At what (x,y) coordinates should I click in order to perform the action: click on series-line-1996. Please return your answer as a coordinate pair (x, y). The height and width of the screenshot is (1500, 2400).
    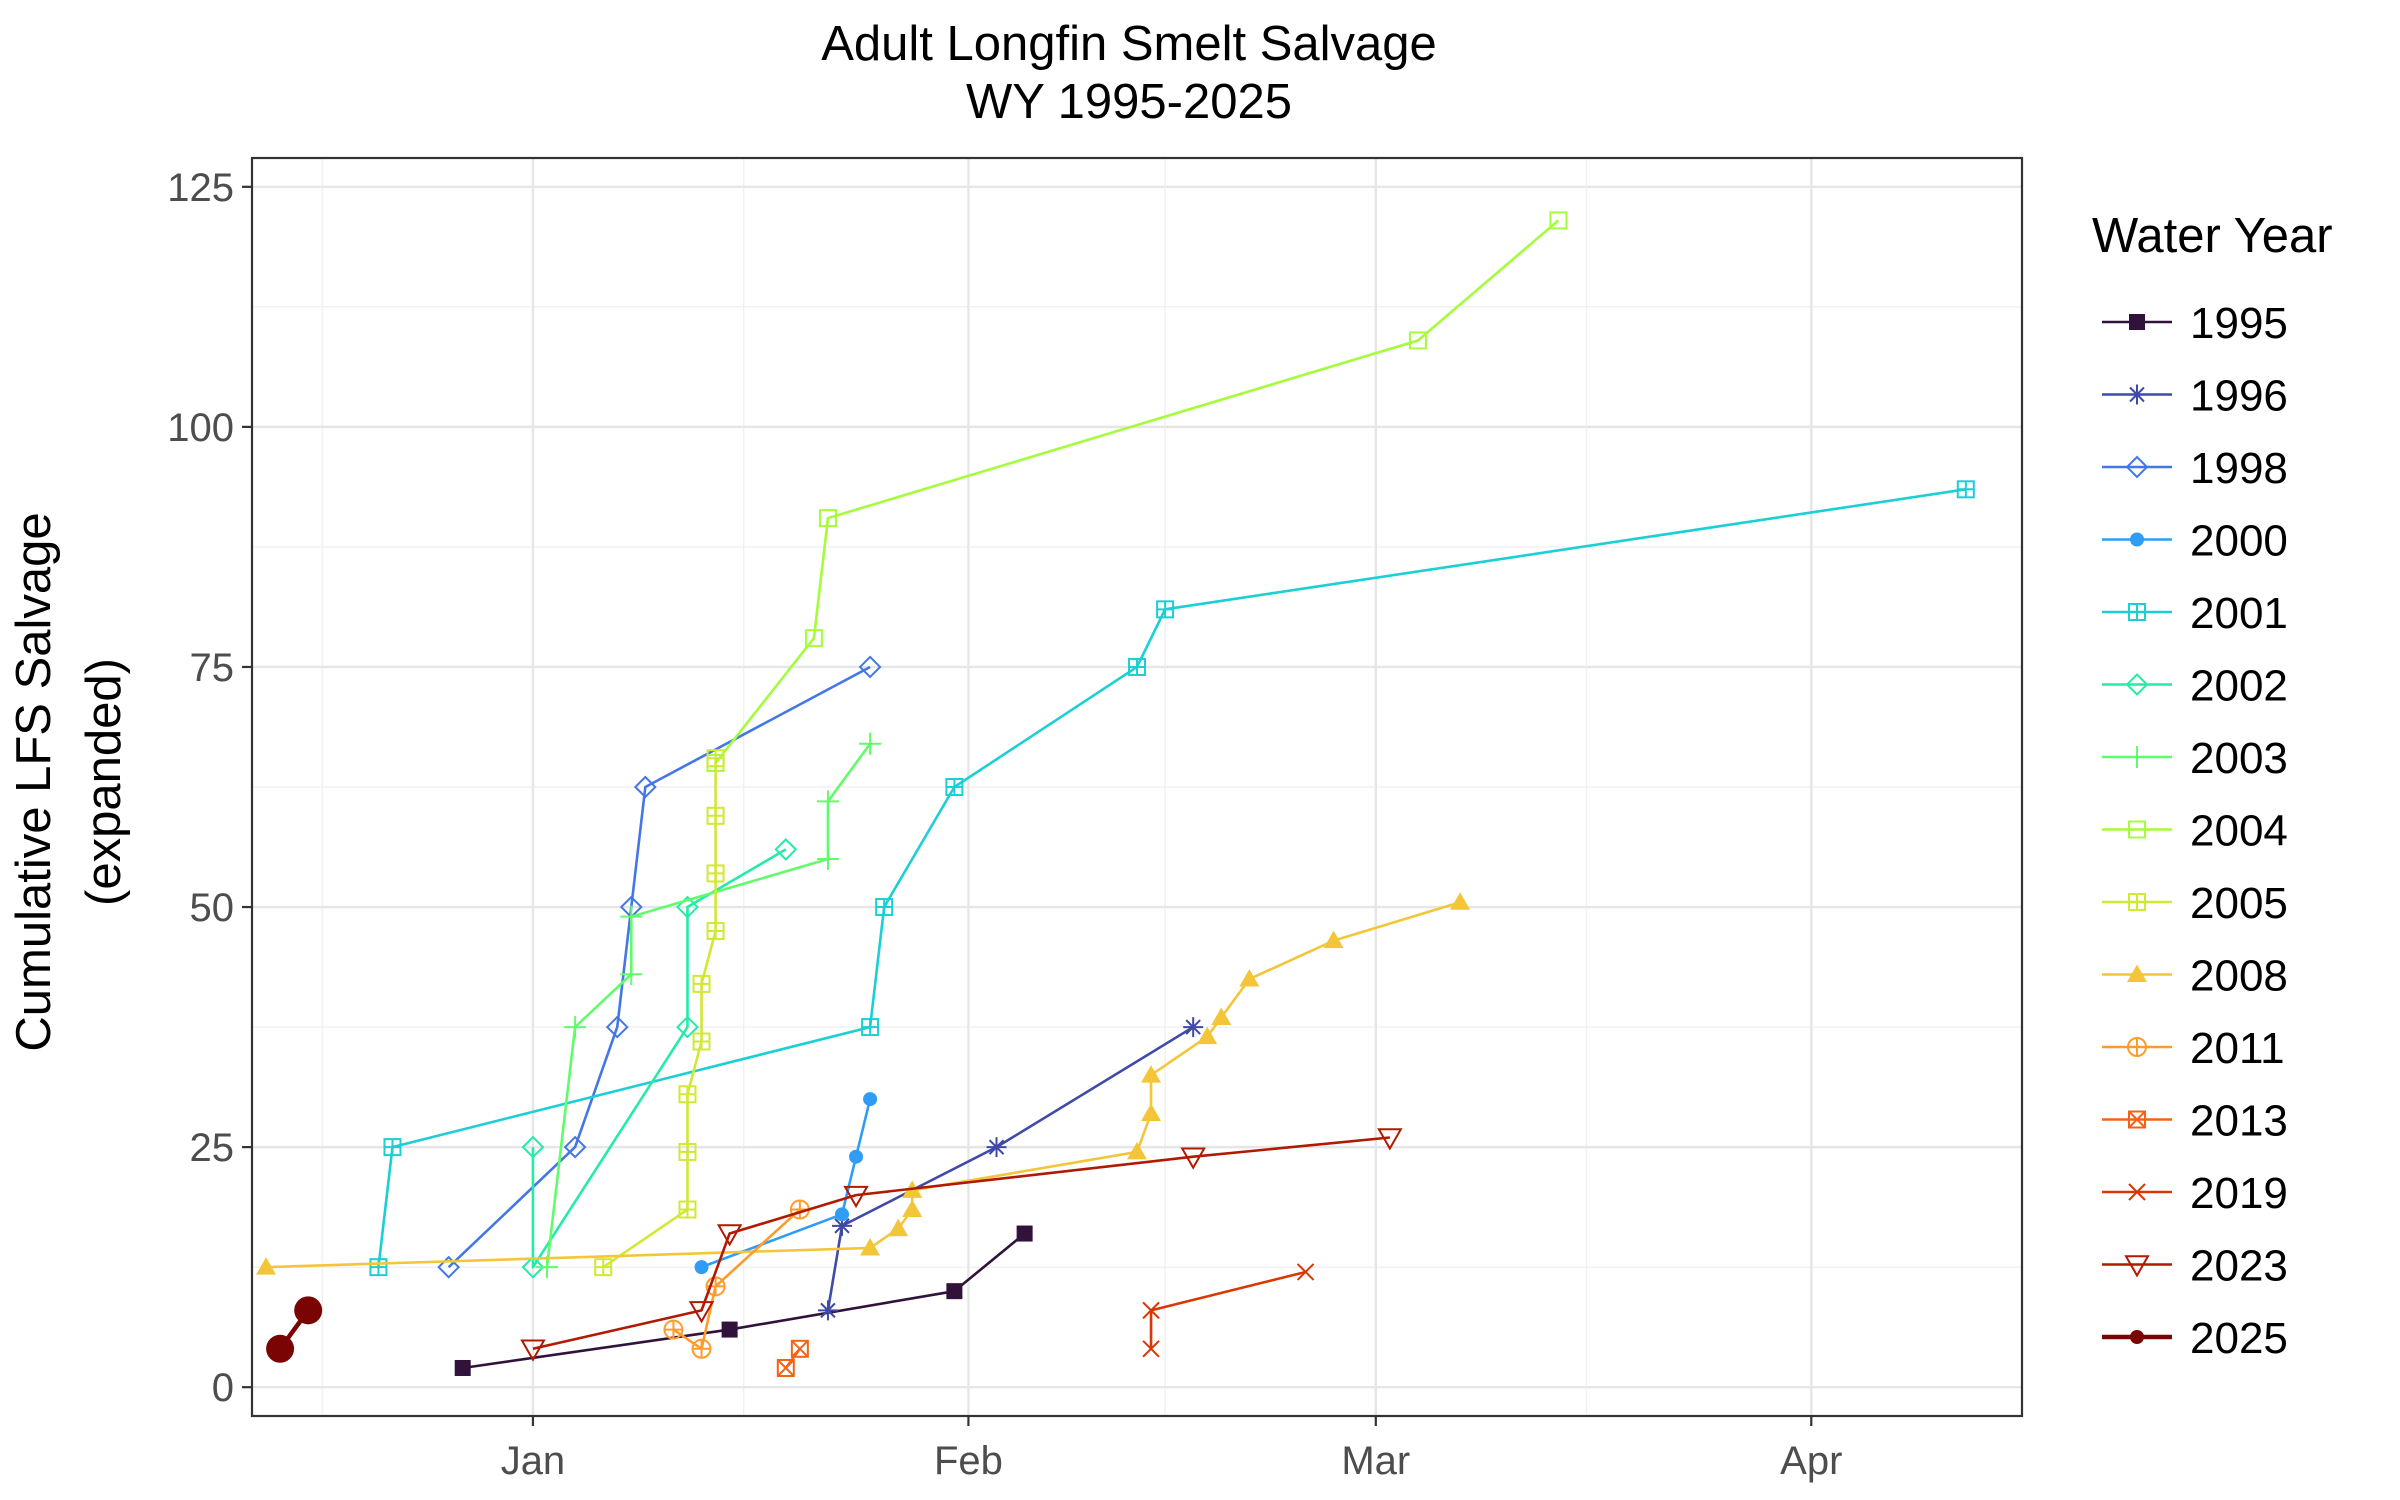
    Looking at the image, I should click on (1010, 1168).